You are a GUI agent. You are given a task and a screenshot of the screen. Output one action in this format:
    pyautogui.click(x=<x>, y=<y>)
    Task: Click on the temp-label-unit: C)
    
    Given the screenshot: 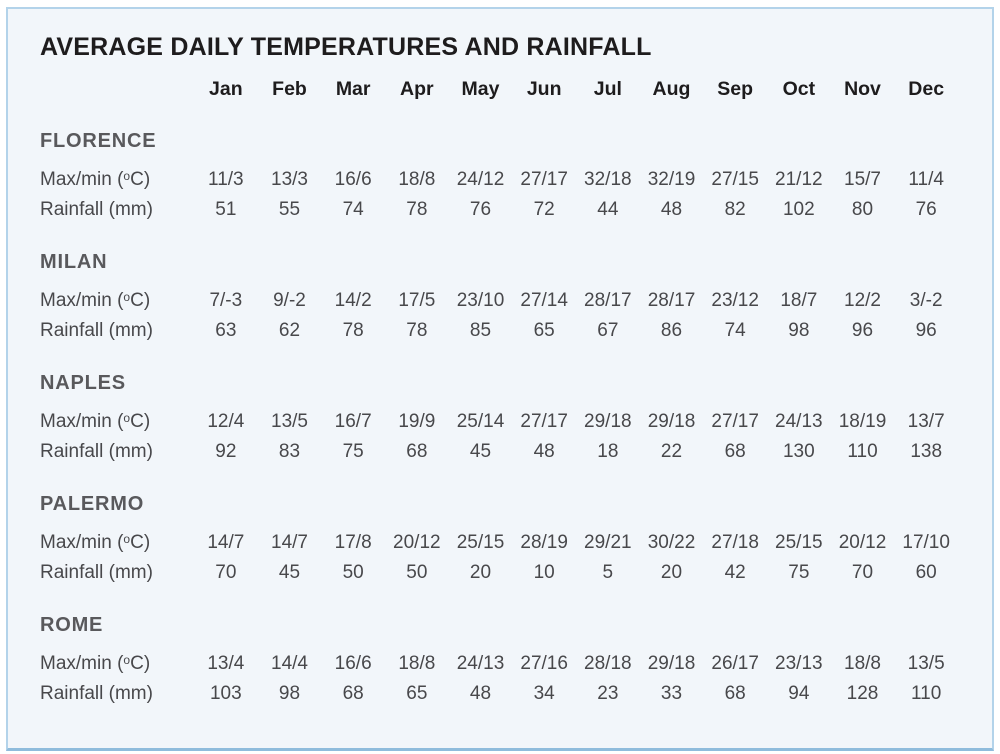 What is the action you would take?
    pyautogui.click(x=140, y=542)
    